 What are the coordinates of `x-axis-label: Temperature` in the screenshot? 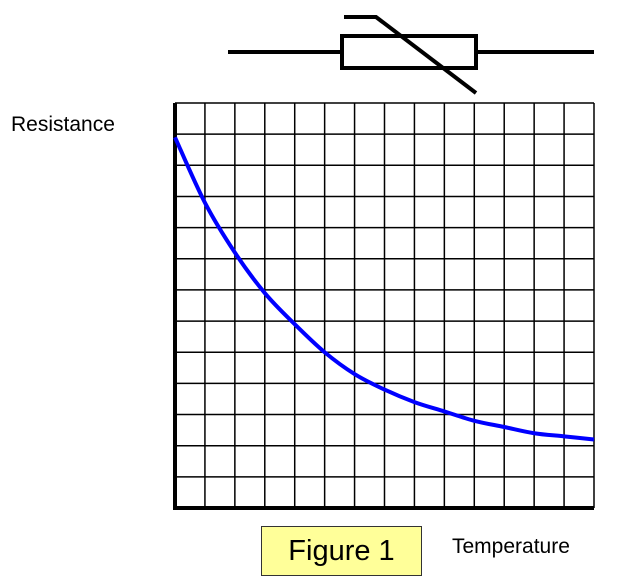 It's located at (511, 546).